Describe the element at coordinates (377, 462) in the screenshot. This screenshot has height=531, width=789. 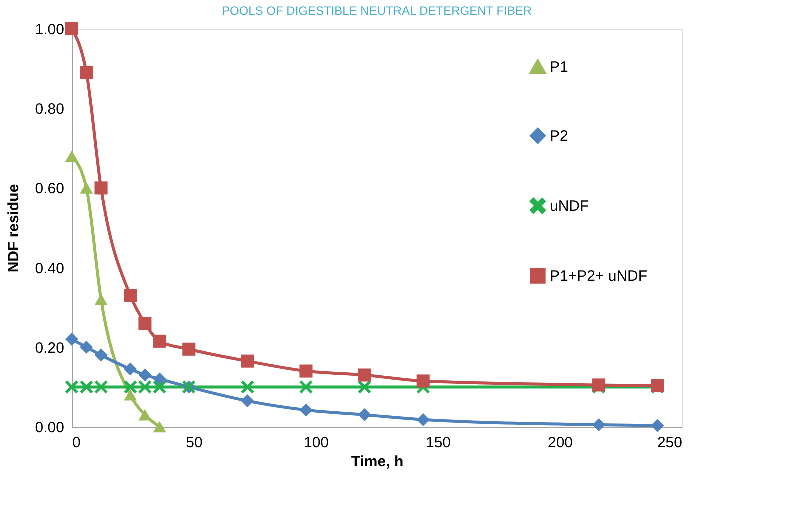
I see `x-axis-title: Time, h` at that location.